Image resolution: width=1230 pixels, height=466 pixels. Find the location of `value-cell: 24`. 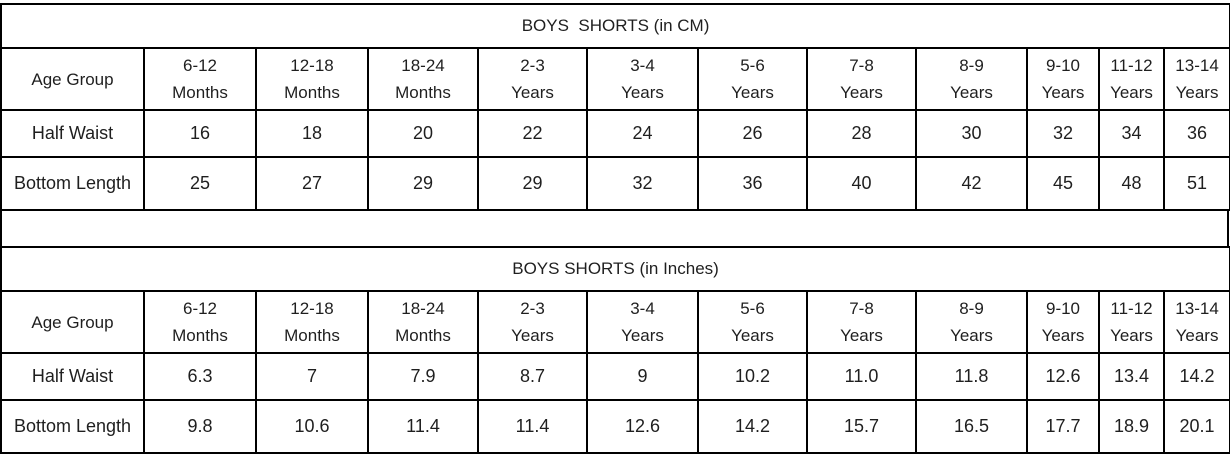

value-cell: 24 is located at coordinates (642, 133).